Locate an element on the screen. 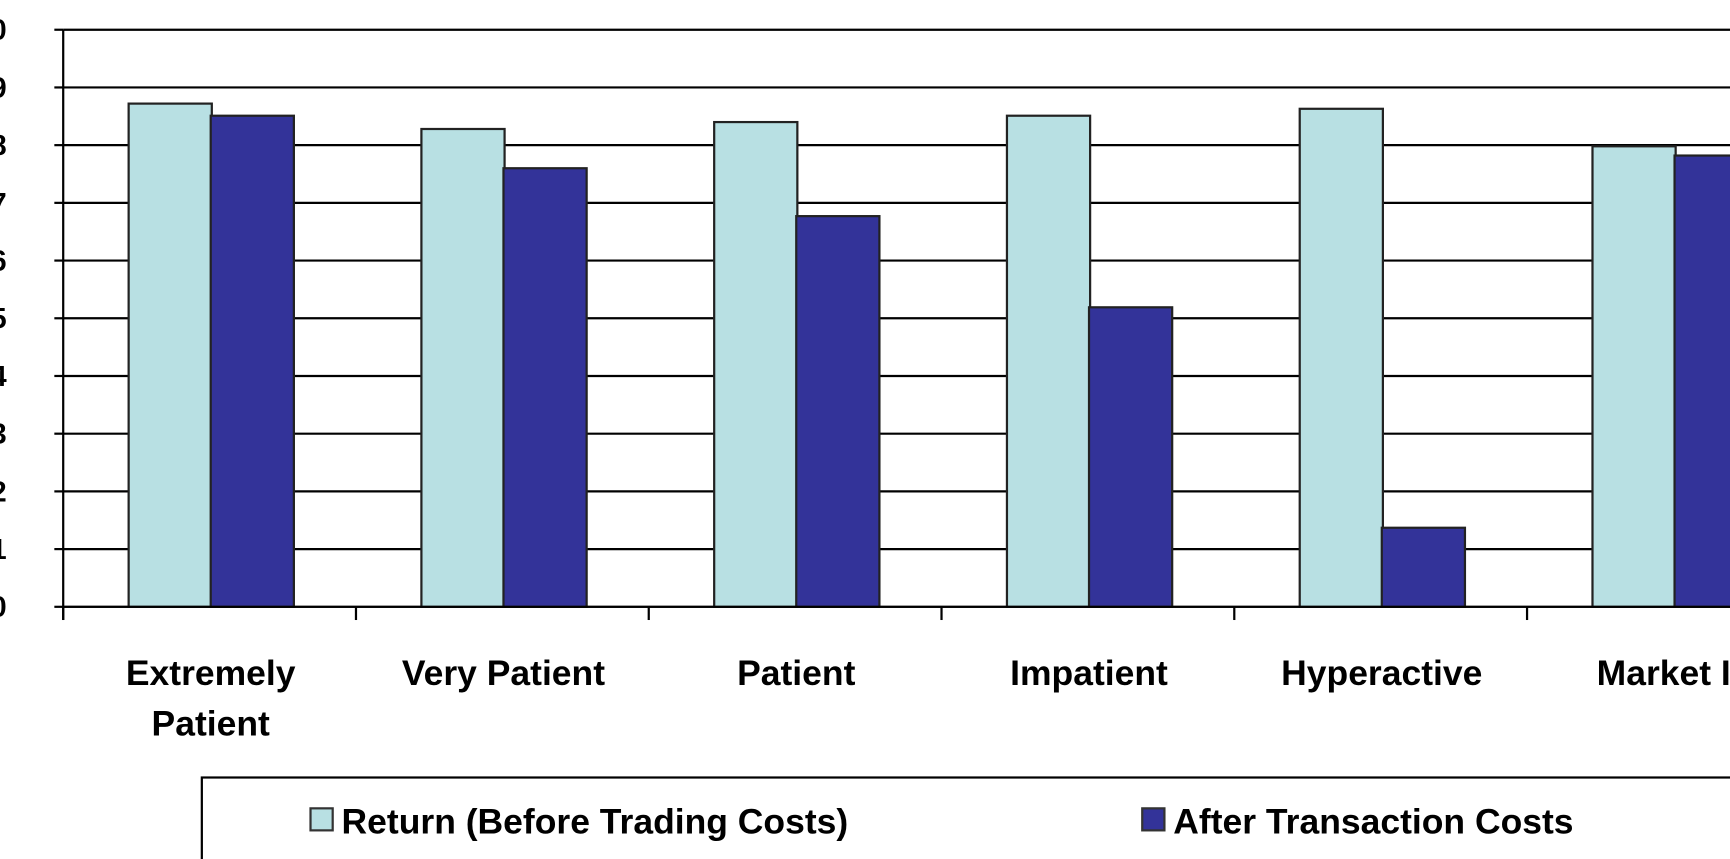  x-tick-label: Impatient is located at coordinates (1089, 673).